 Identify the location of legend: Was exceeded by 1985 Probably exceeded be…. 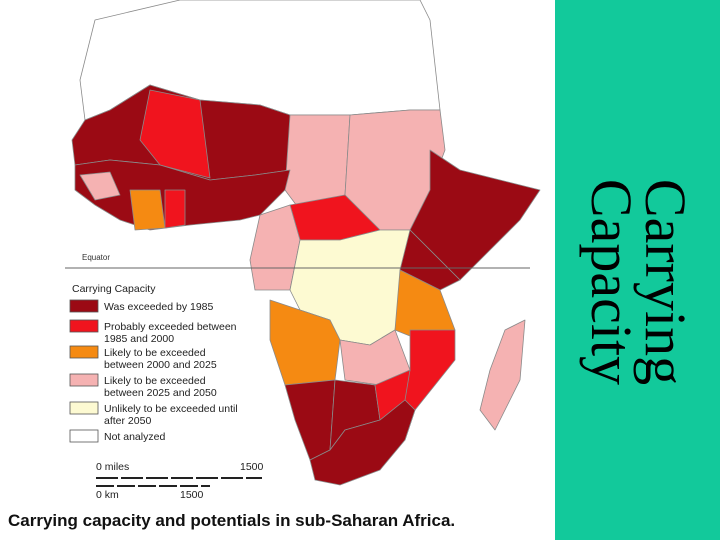
(153, 371).